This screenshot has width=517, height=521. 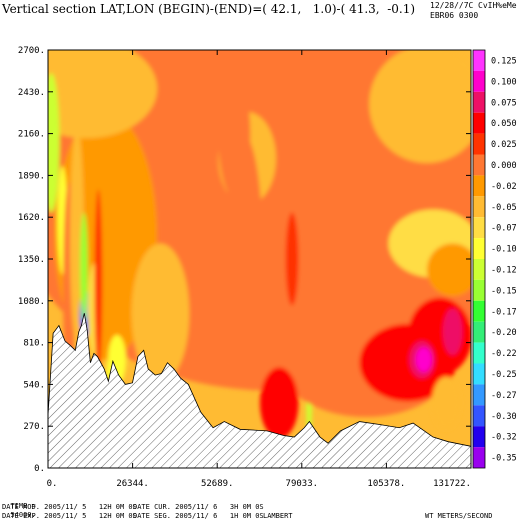 What do you see at coordinates (39, 469) in the screenshot?
I see `y-tick-label: 0.` at bounding box center [39, 469].